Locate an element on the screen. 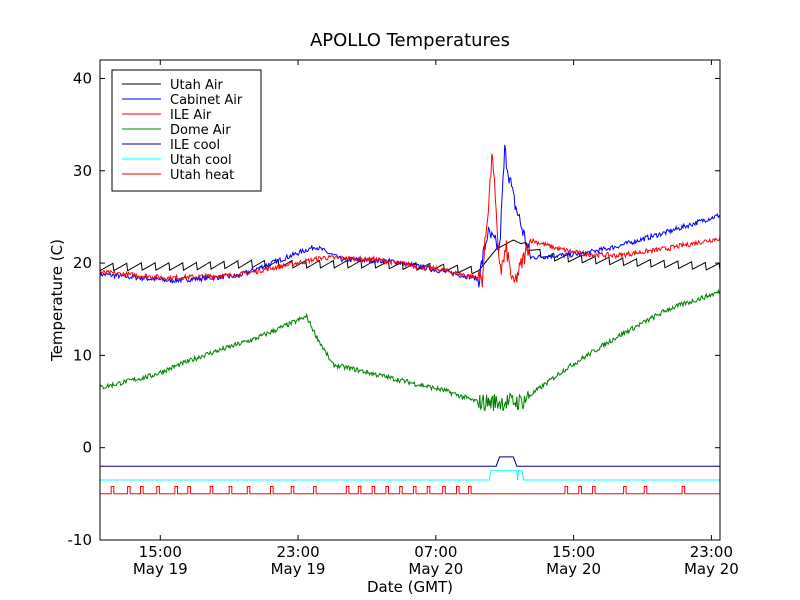 The height and width of the screenshot is (600, 800). legend-label: ILE Air is located at coordinates (191, 115).